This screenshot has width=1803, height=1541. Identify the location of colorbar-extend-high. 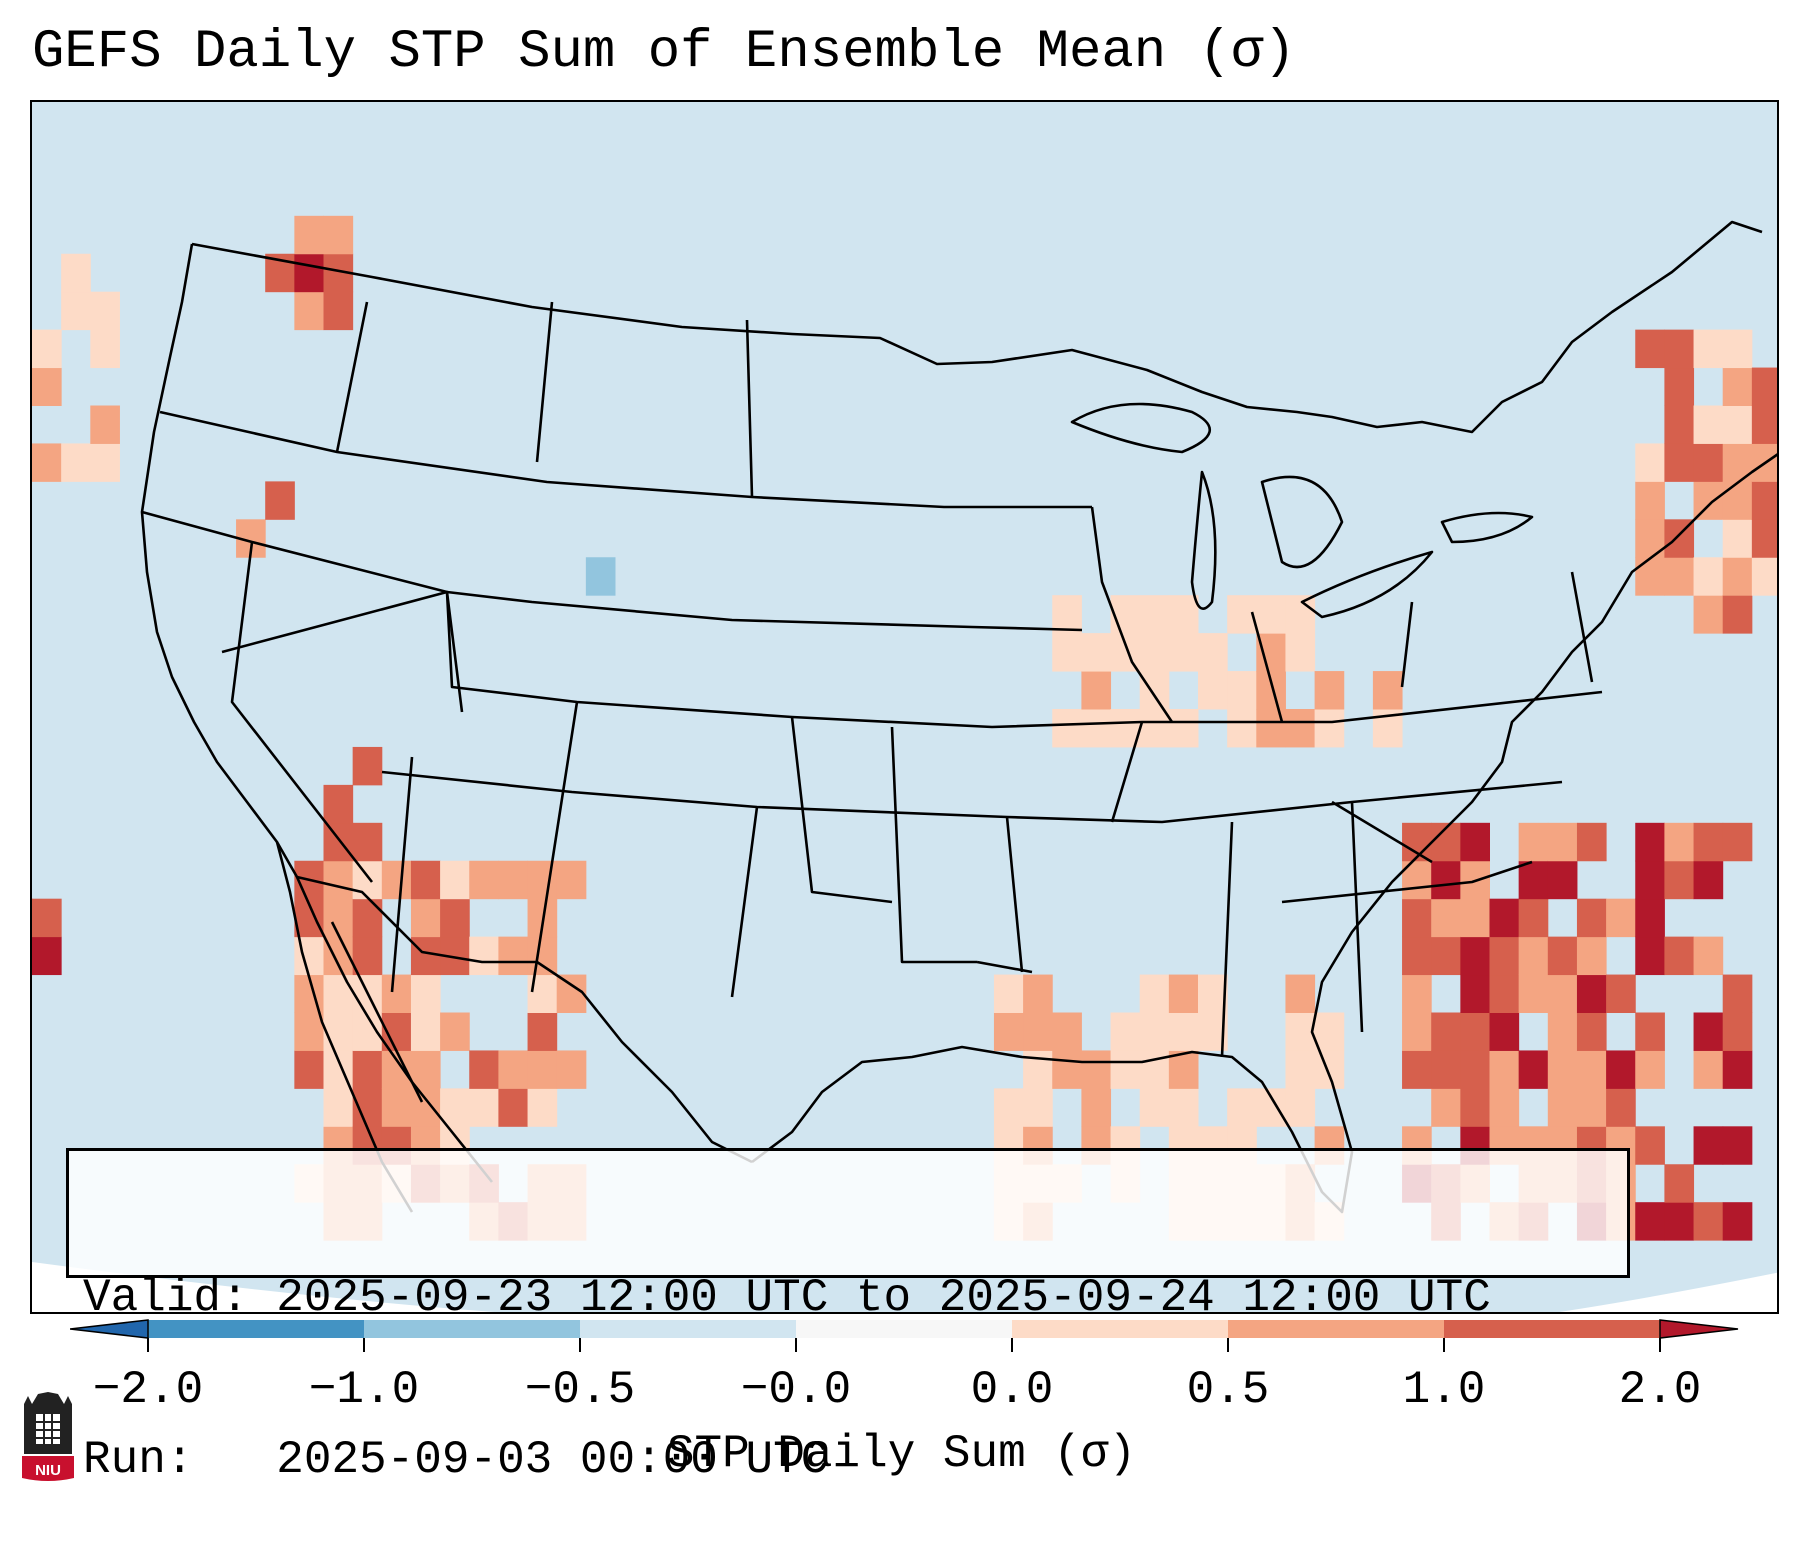
(1699, 1329).